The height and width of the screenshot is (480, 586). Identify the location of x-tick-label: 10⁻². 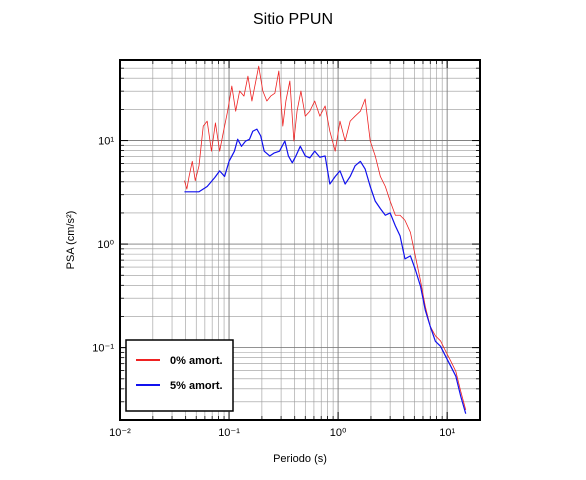
(120, 433).